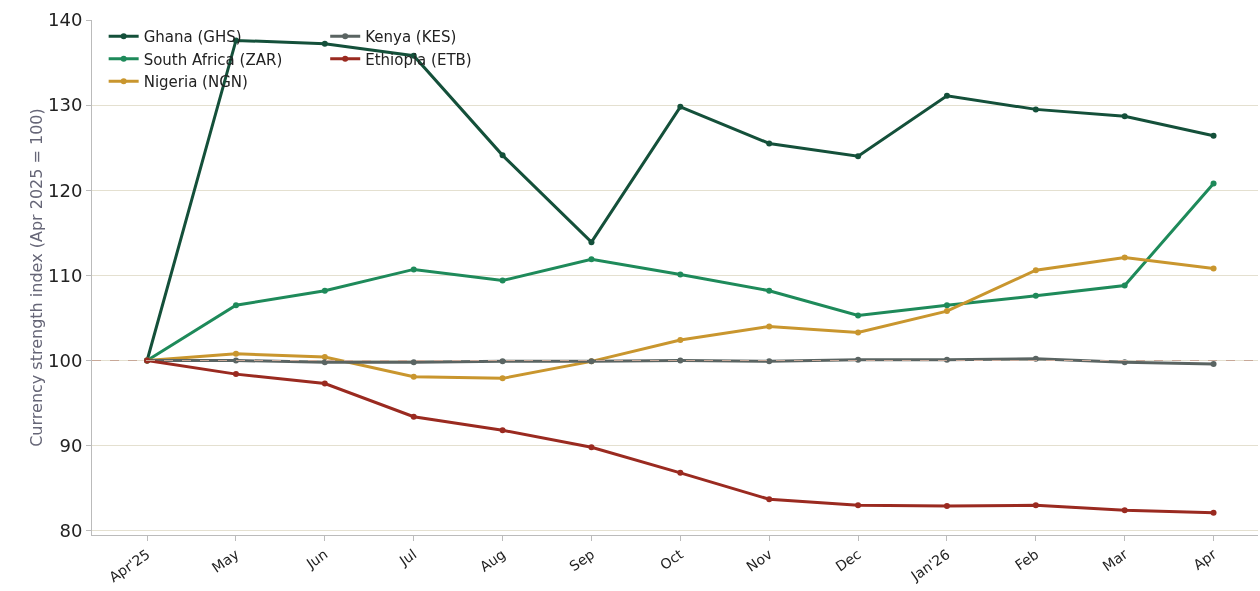 The width and height of the screenshot is (1260, 591). I want to click on x-tick-label: Sep, so click(582, 560).